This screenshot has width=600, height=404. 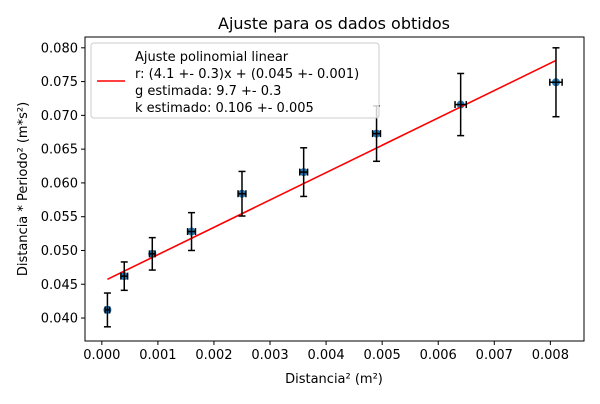 What do you see at coordinates (59, 183) in the screenshot?
I see `y-tick-label: 0.060` at bounding box center [59, 183].